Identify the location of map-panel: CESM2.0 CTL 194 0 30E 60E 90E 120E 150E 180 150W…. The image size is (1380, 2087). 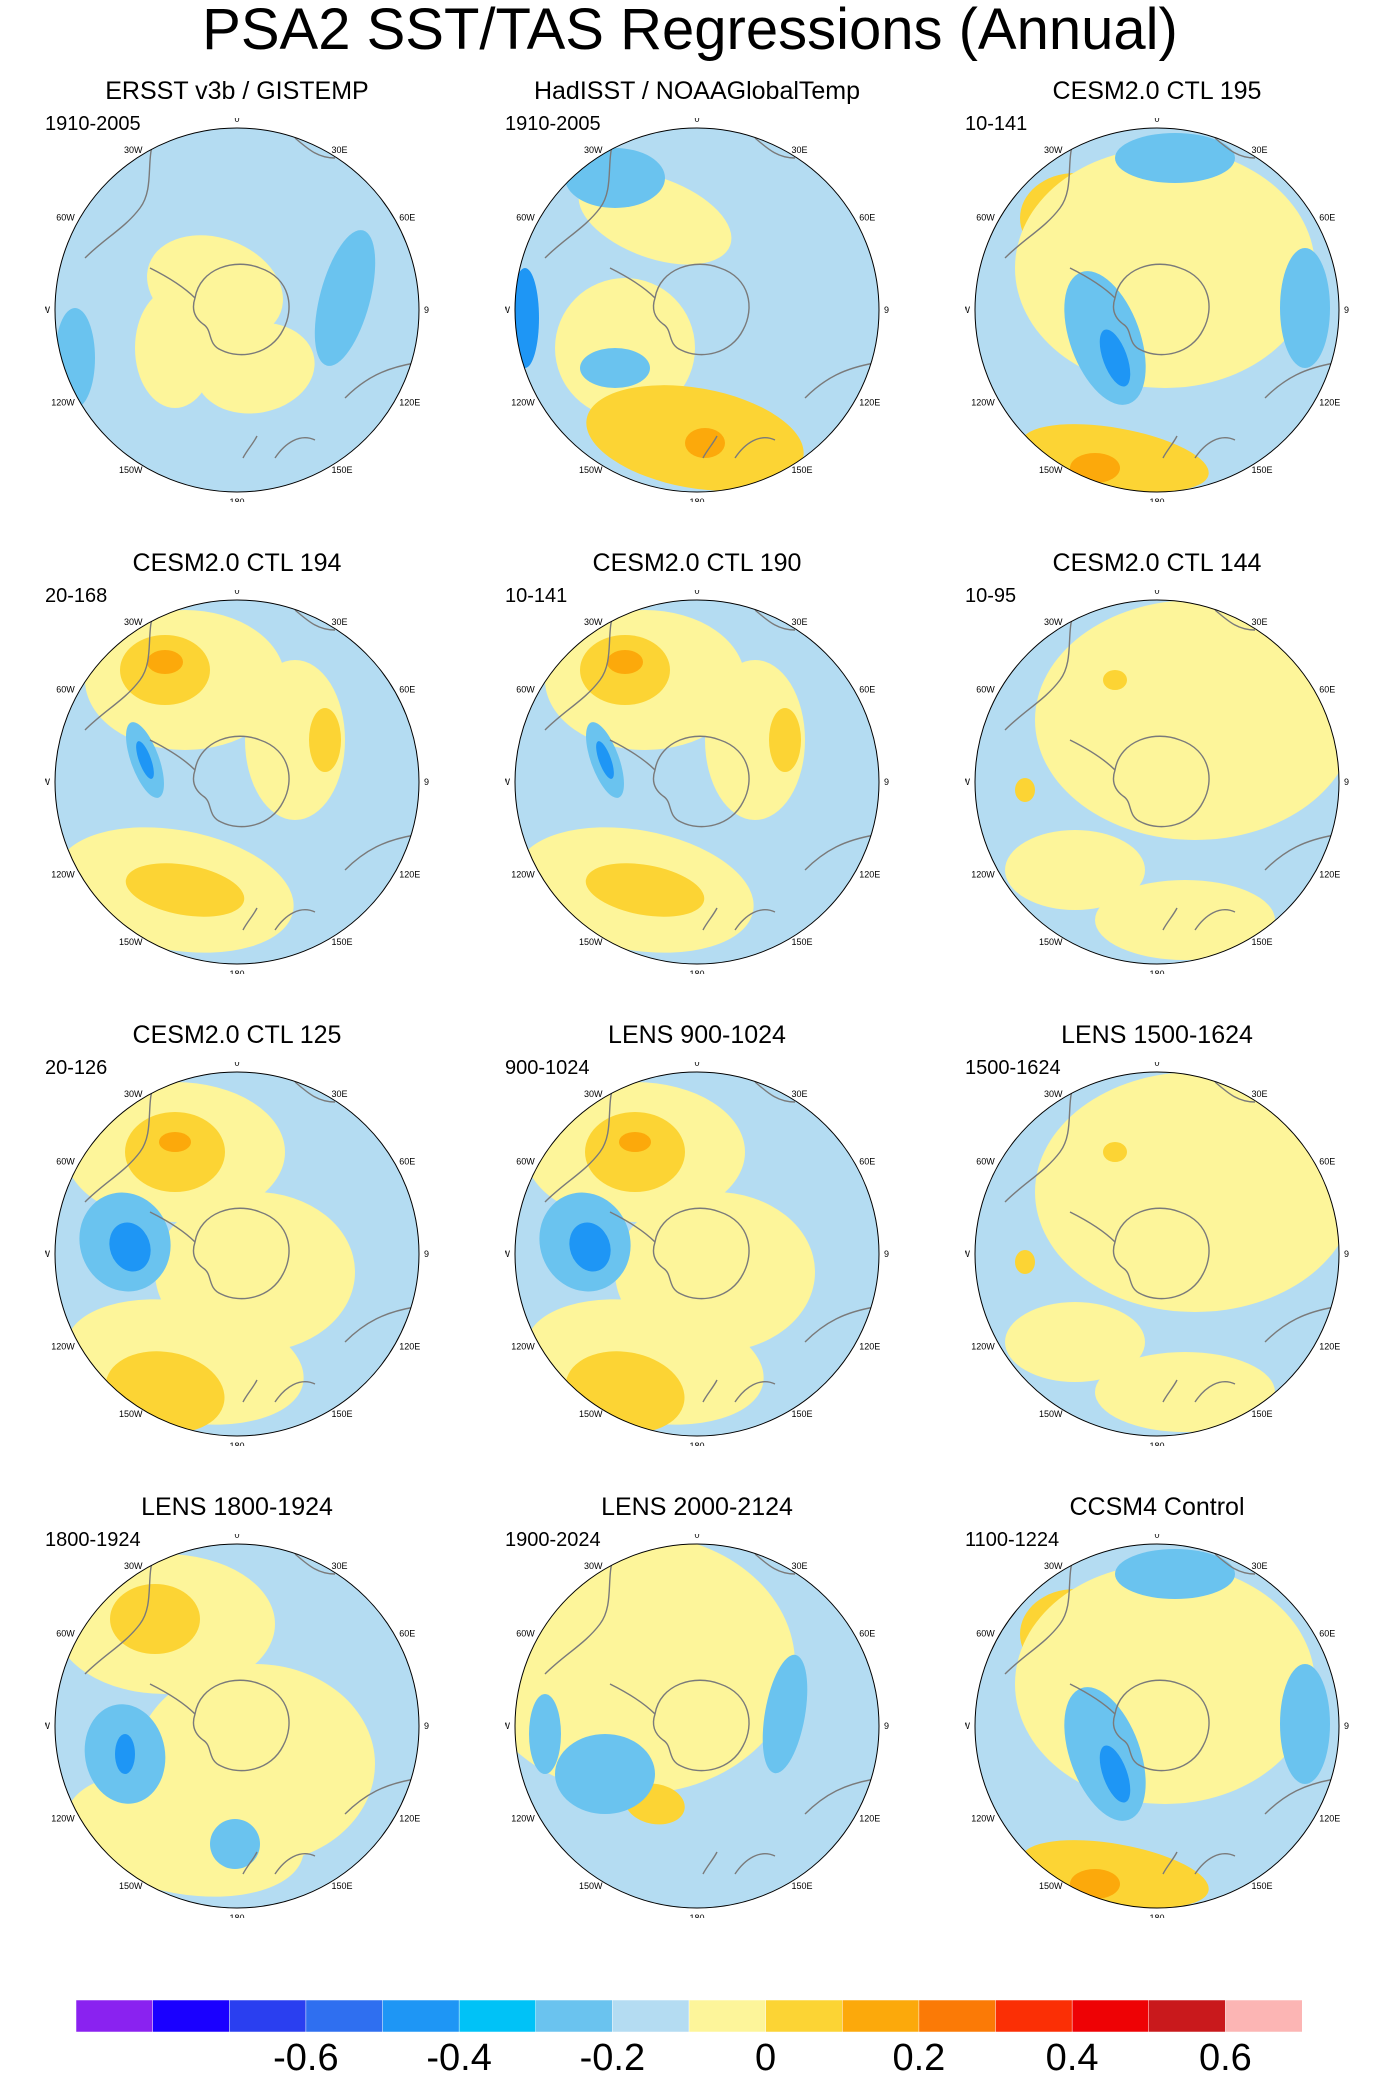
(237, 784).